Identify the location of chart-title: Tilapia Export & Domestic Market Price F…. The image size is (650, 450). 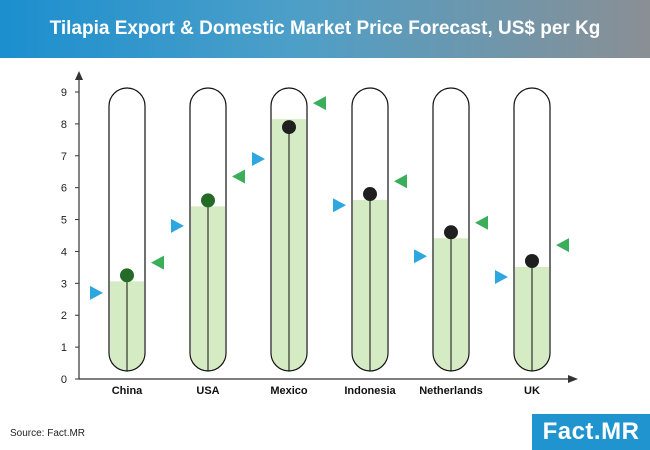
(325, 29).